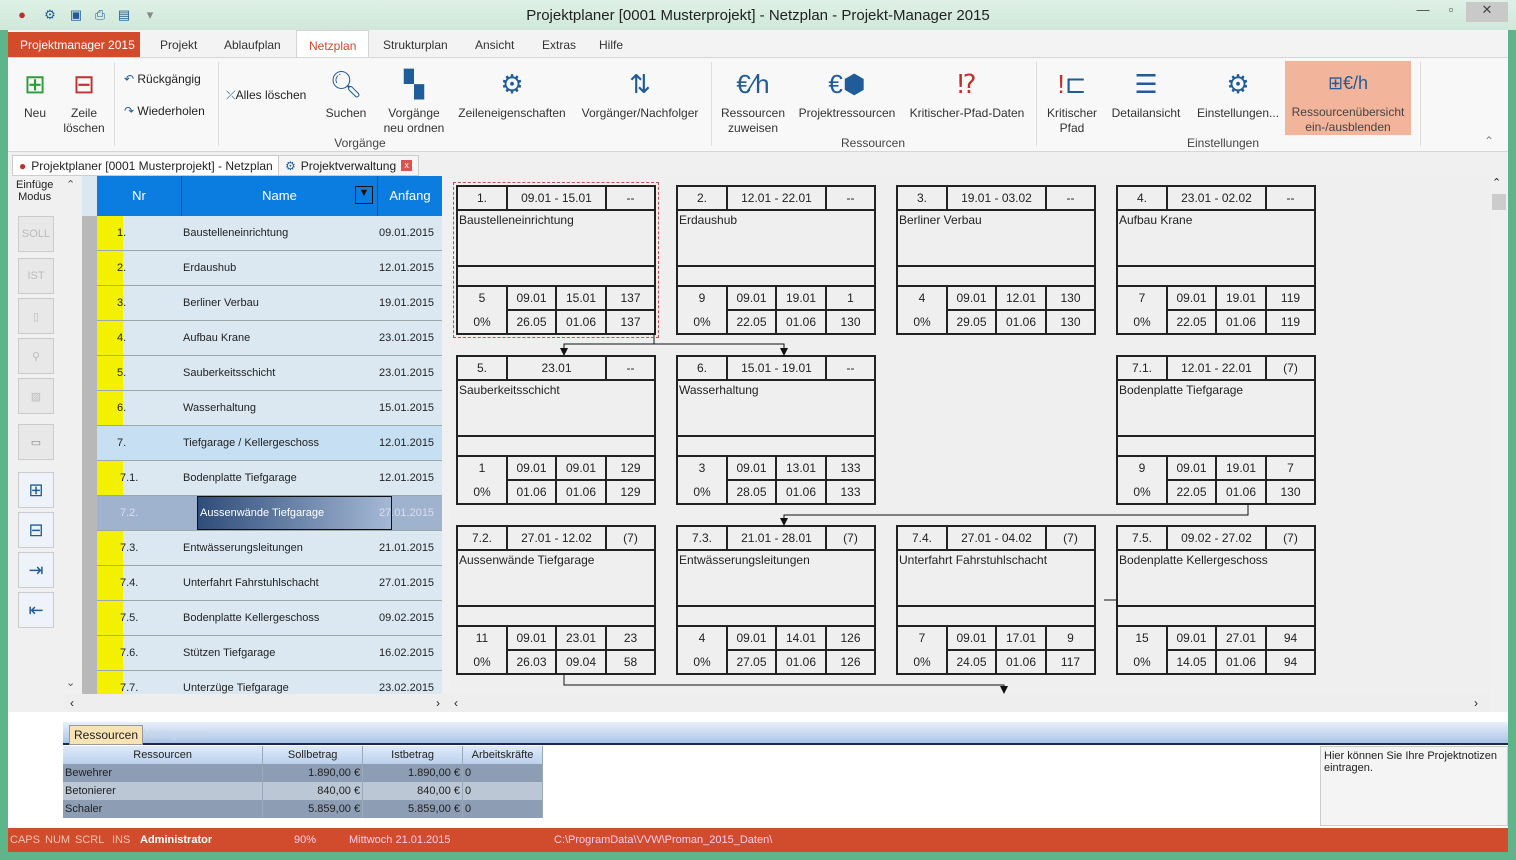  I want to click on table-row: 7.7. Unterzüge Tiefgarage 23.02.2015, so click(269, 682).